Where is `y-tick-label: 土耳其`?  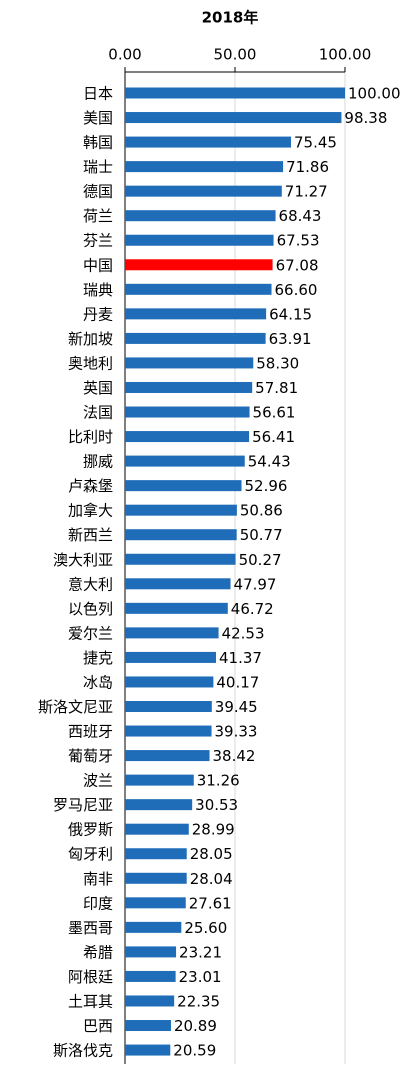
y-tick-label: 土耳其 is located at coordinates (90, 1001).